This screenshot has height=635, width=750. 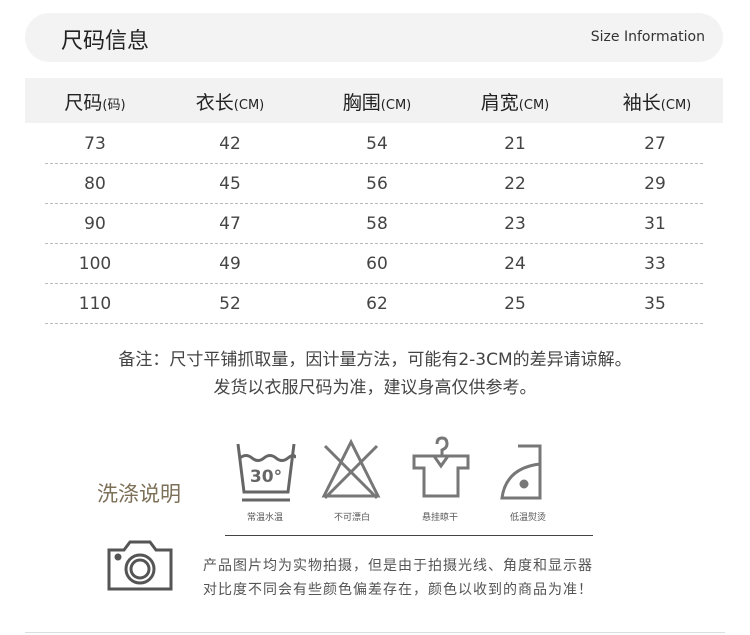 I want to click on table-header: 尺码(码) 衣长(CM) 胸围(CM) 肩宽(CM) 袖长(CM), so click(x=374, y=100).